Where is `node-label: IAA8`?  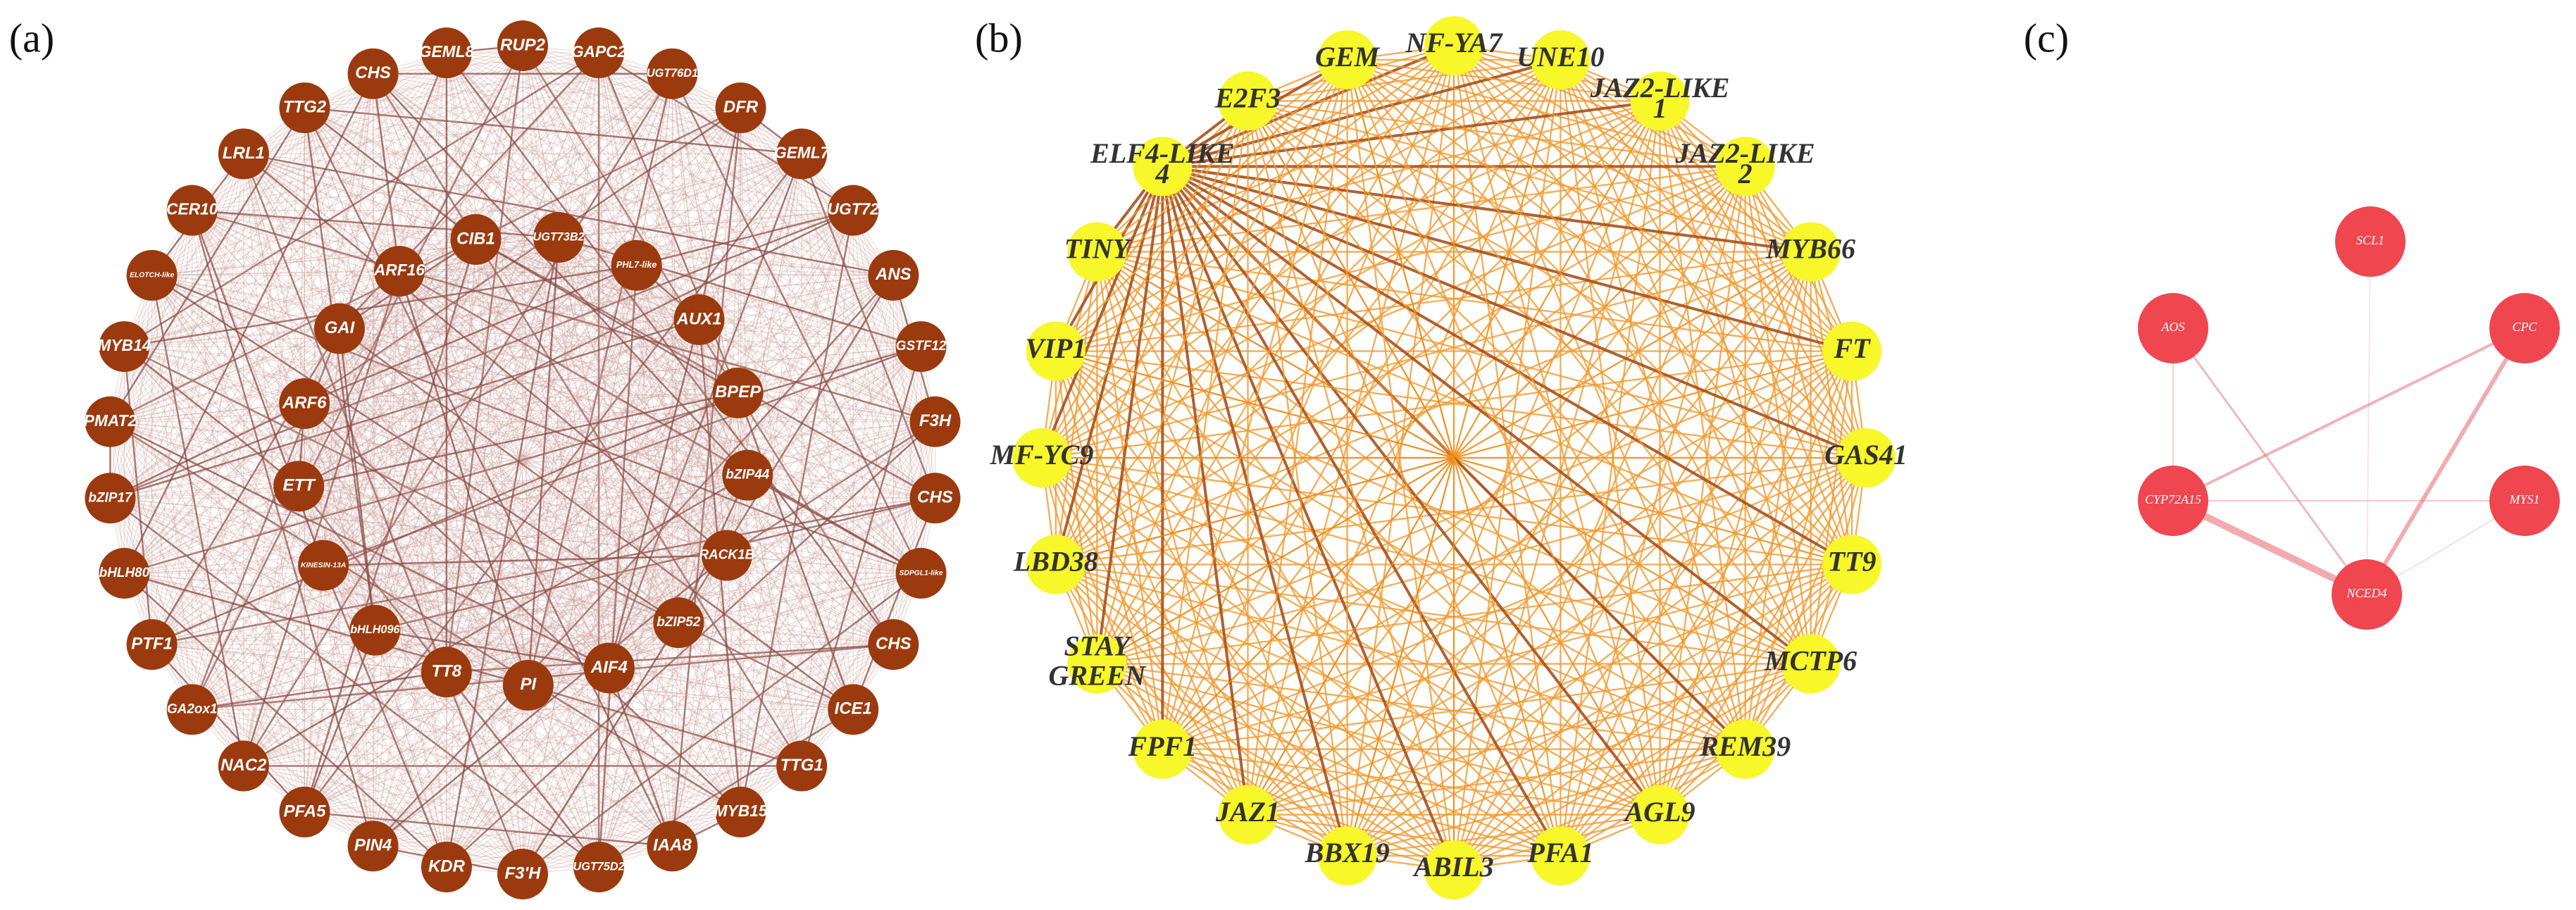 node-label: IAA8 is located at coordinates (672, 845).